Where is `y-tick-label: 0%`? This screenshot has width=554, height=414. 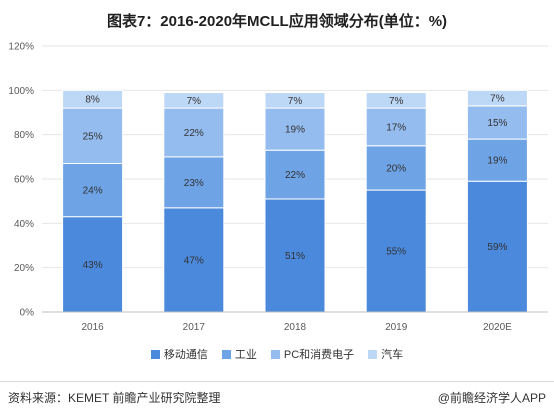
y-tick-label: 0% is located at coordinates (27, 313).